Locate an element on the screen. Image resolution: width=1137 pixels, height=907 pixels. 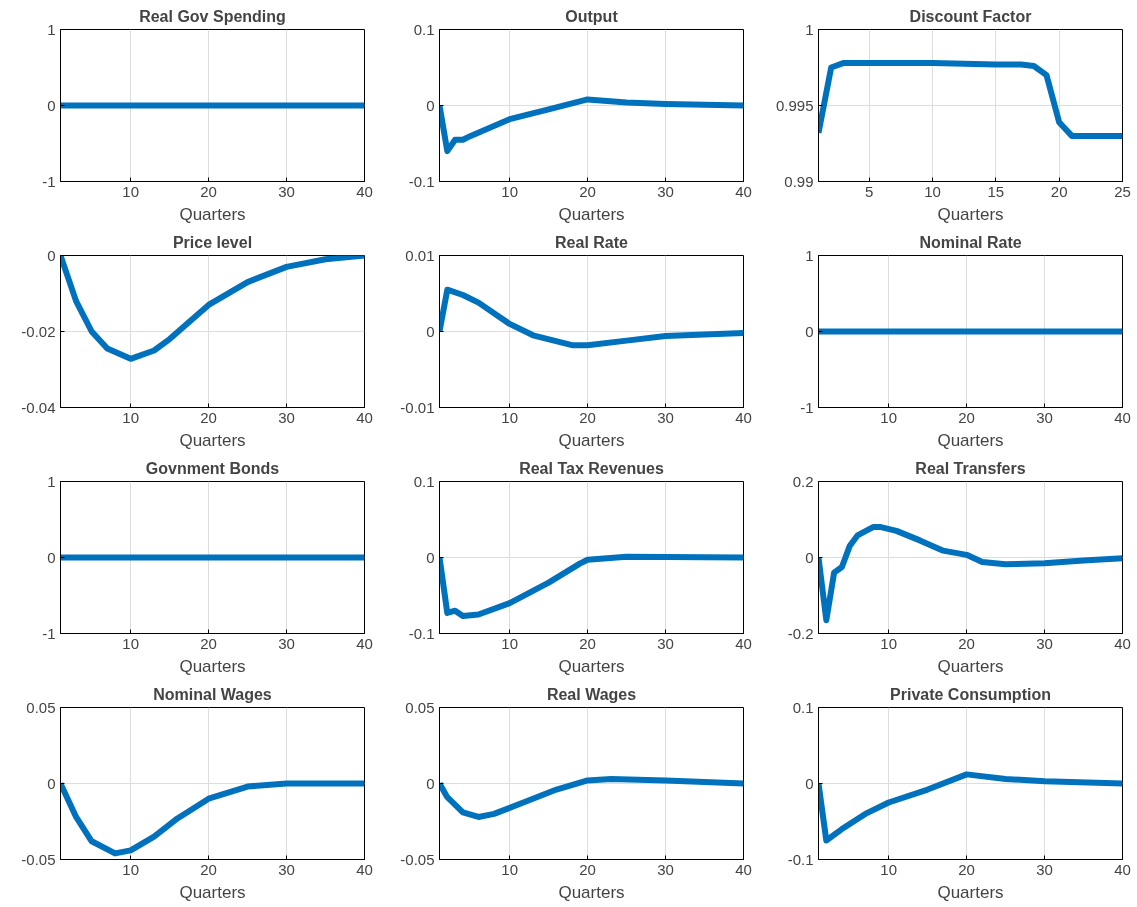
chart-title: Govnment Bonds is located at coordinates (212, 468).